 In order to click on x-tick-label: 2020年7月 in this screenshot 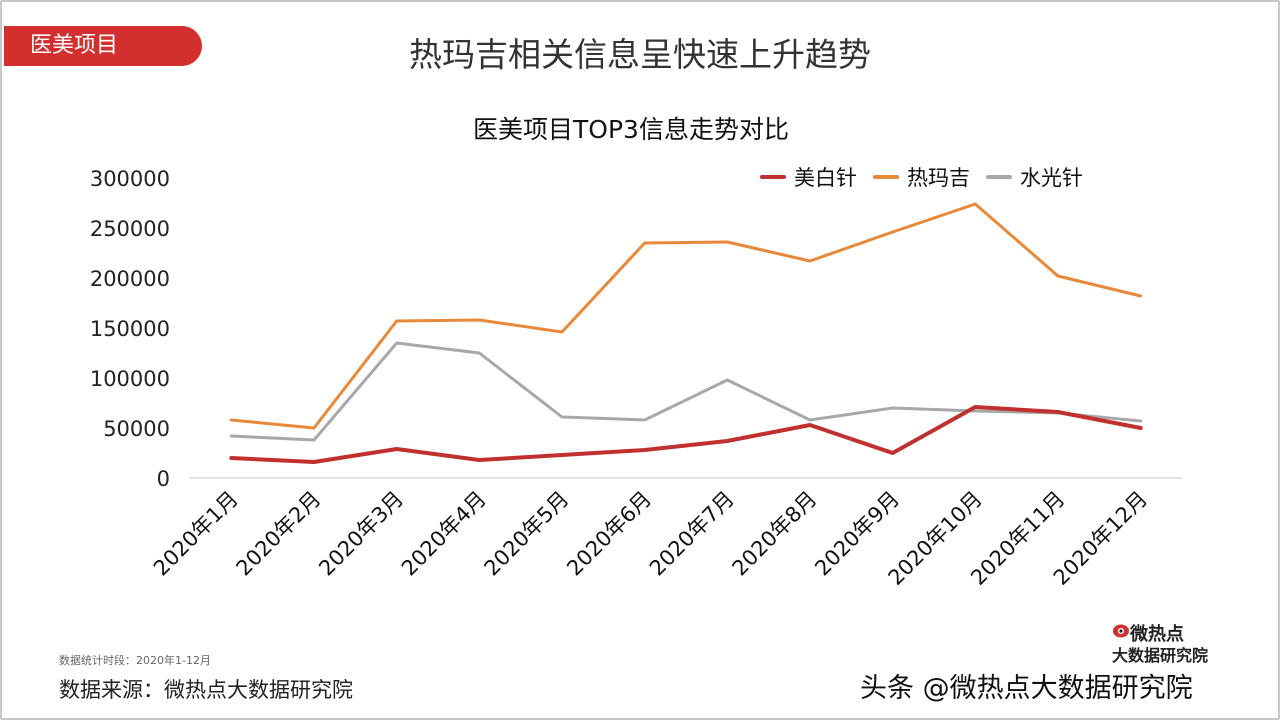, I will do `click(692, 534)`.